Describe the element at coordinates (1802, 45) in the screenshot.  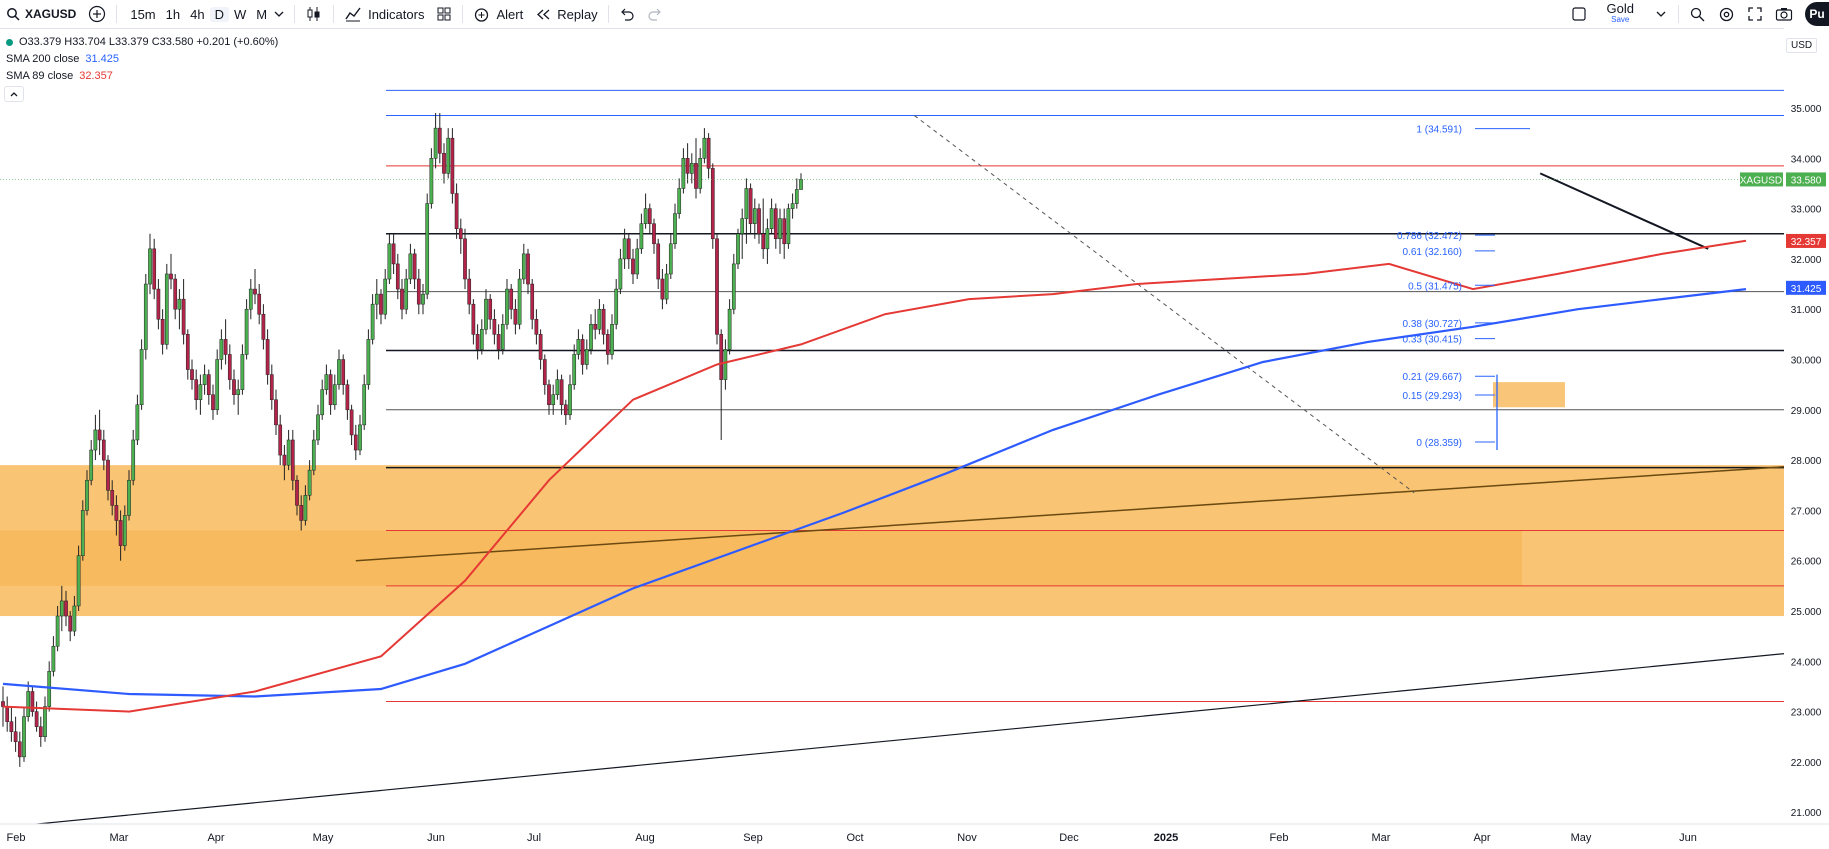
I see `currency-selector: USD` at that location.